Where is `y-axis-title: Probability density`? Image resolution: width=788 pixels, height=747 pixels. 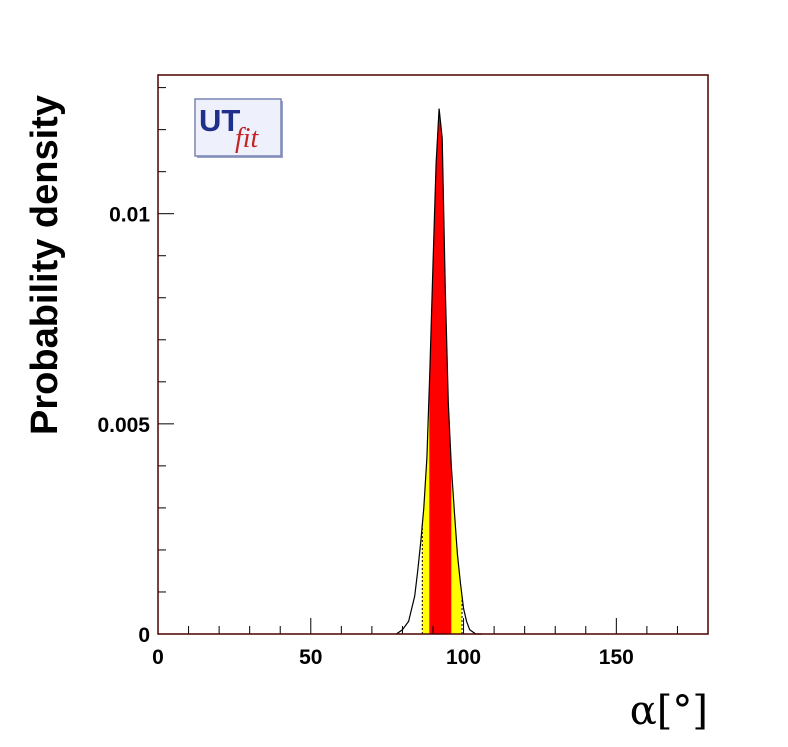
y-axis-title: Probability density is located at coordinates (45, 265).